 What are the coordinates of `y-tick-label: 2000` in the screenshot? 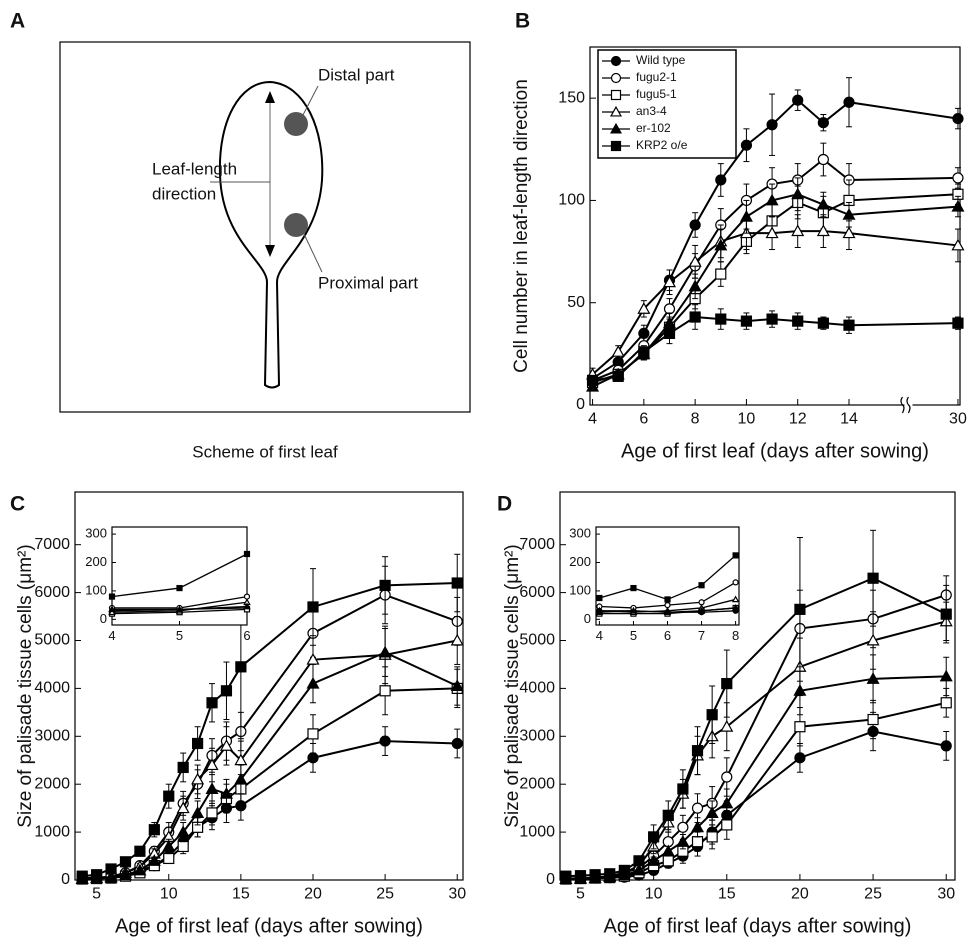 It's located at (537, 783).